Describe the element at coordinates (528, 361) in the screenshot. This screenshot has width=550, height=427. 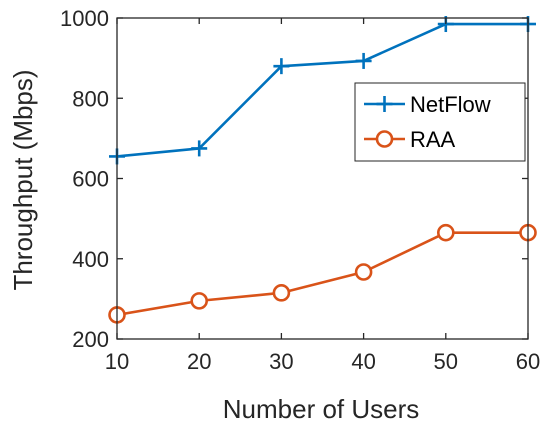
I see `x-tick-label: 60` at that location.